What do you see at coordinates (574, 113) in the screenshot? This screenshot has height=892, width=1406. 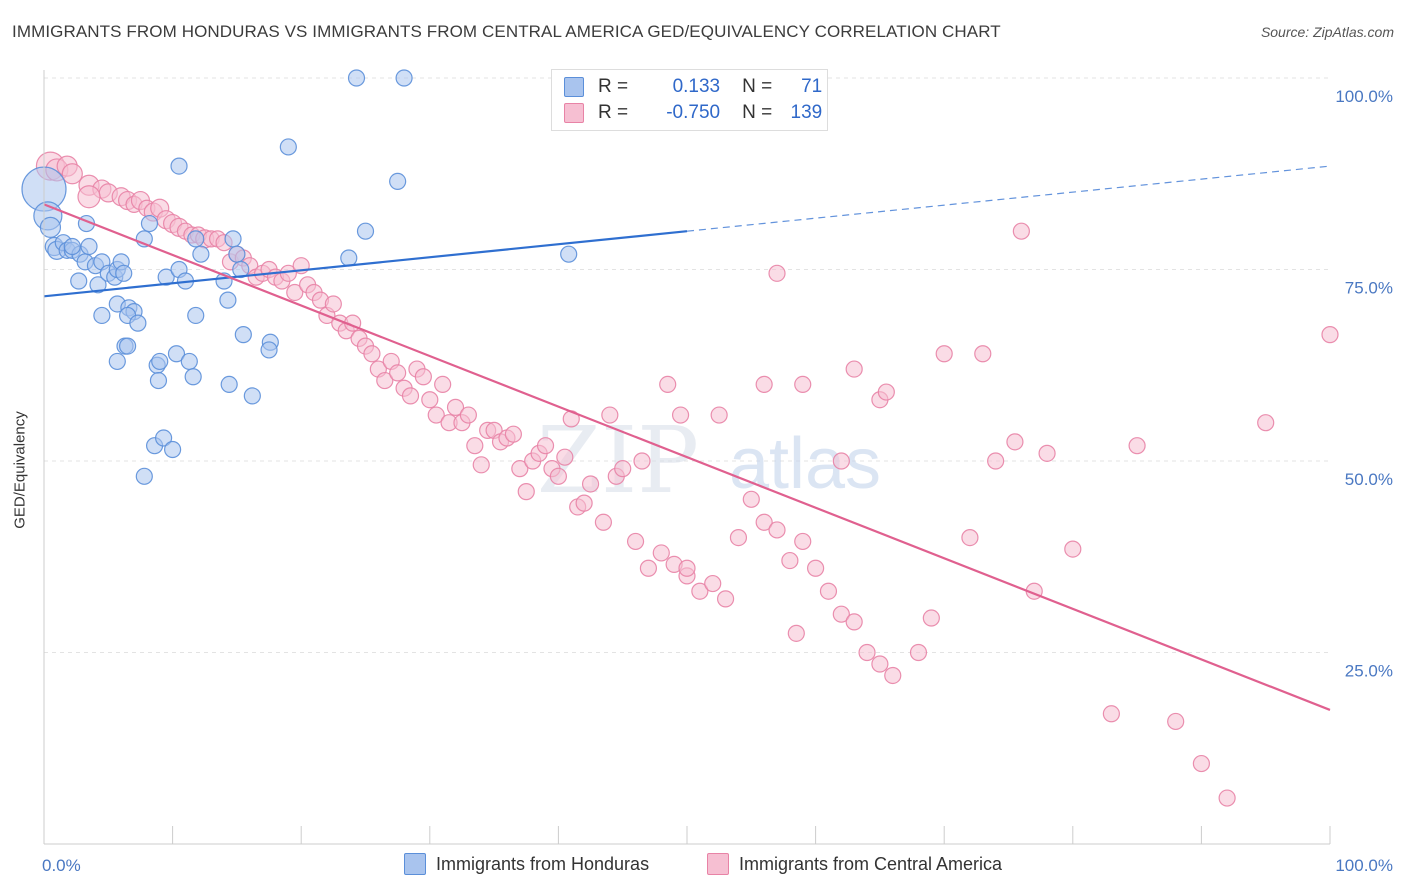 I see `stats-swatch-pink` at bounding box center [574, 113].